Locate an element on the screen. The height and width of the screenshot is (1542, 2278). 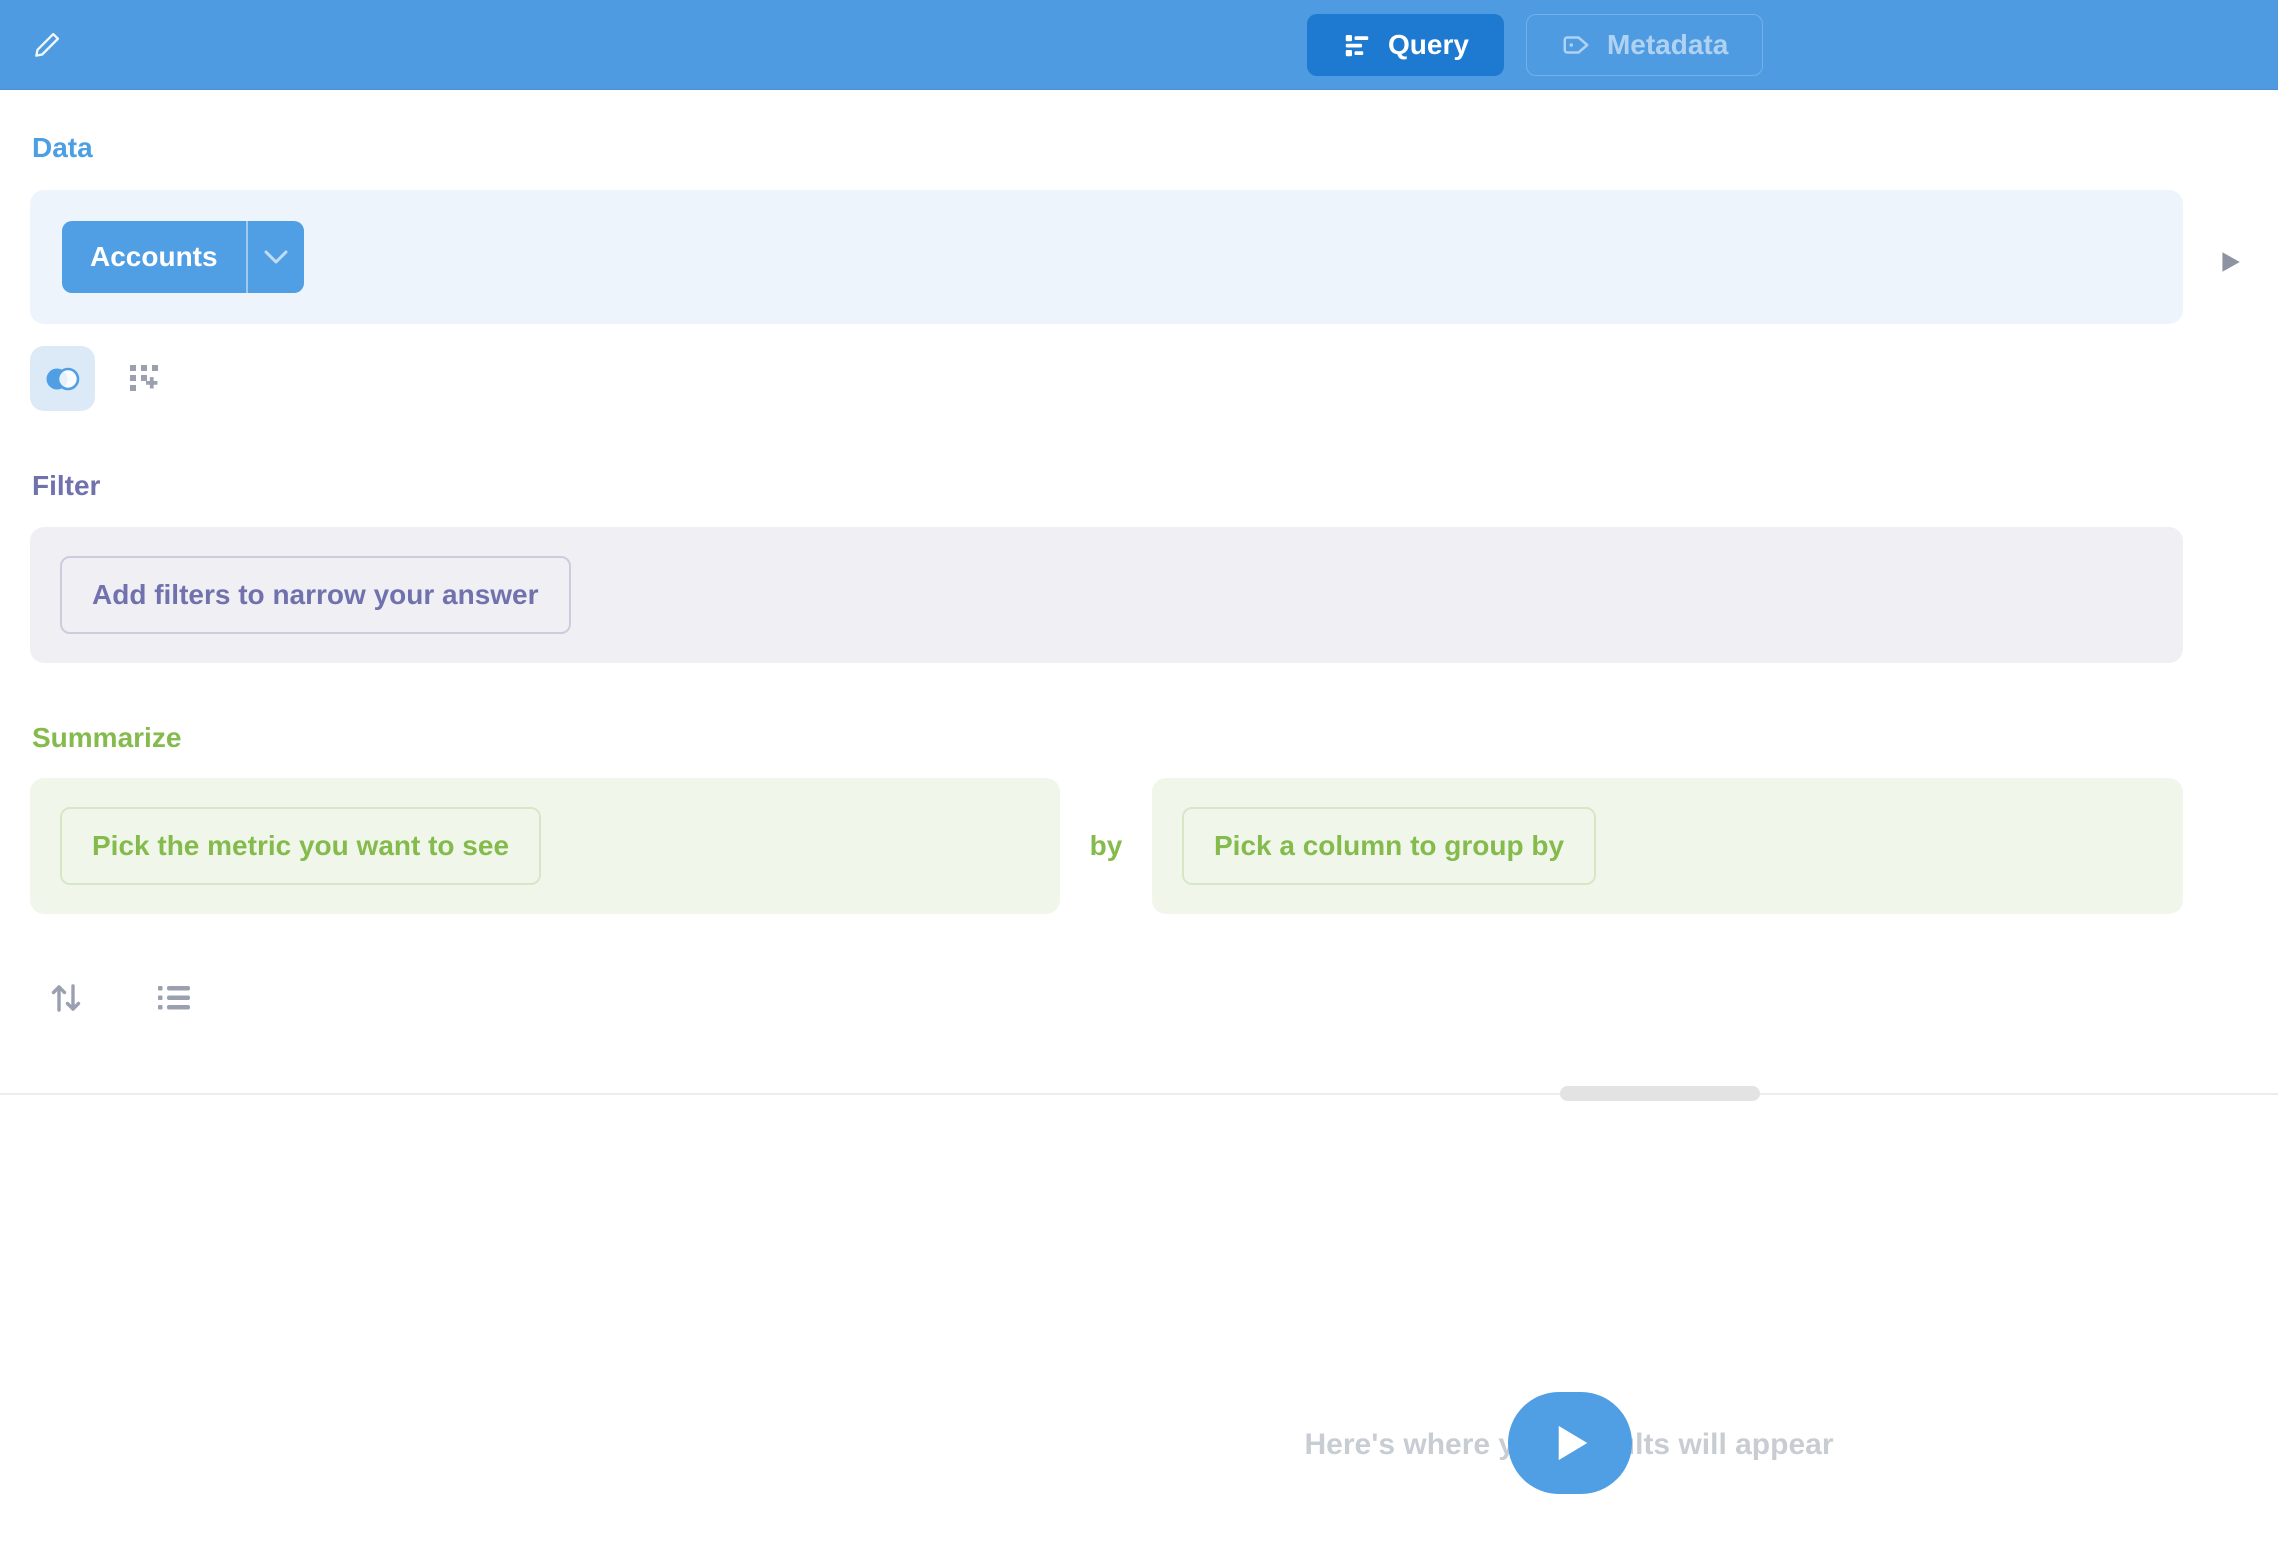
view-toggle: Query Metadata is located at coordinates (1535, 45).